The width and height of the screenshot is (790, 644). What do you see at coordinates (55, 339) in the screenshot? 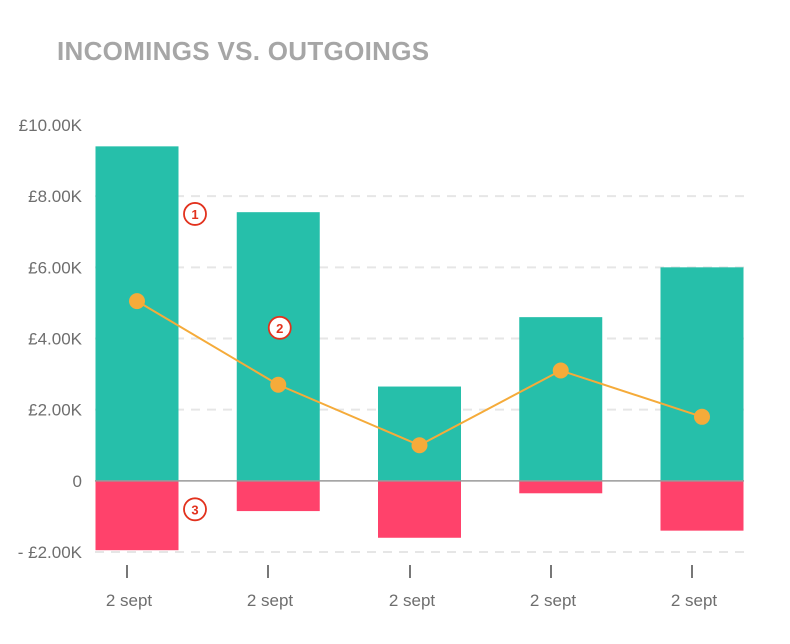
I see `y-tick-label-3: £4.00K` at bounding box center [55, 339].